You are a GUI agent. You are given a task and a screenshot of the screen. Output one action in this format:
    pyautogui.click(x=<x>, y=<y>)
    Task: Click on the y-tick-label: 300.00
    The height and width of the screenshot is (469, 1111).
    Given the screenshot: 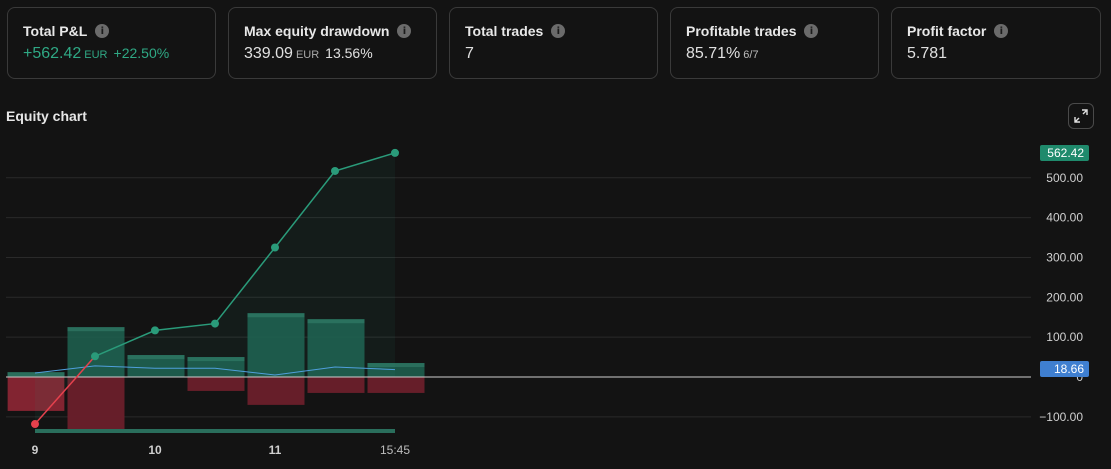 What is the action you would take?
    pyautogui.click(x=1064, y=257)
    